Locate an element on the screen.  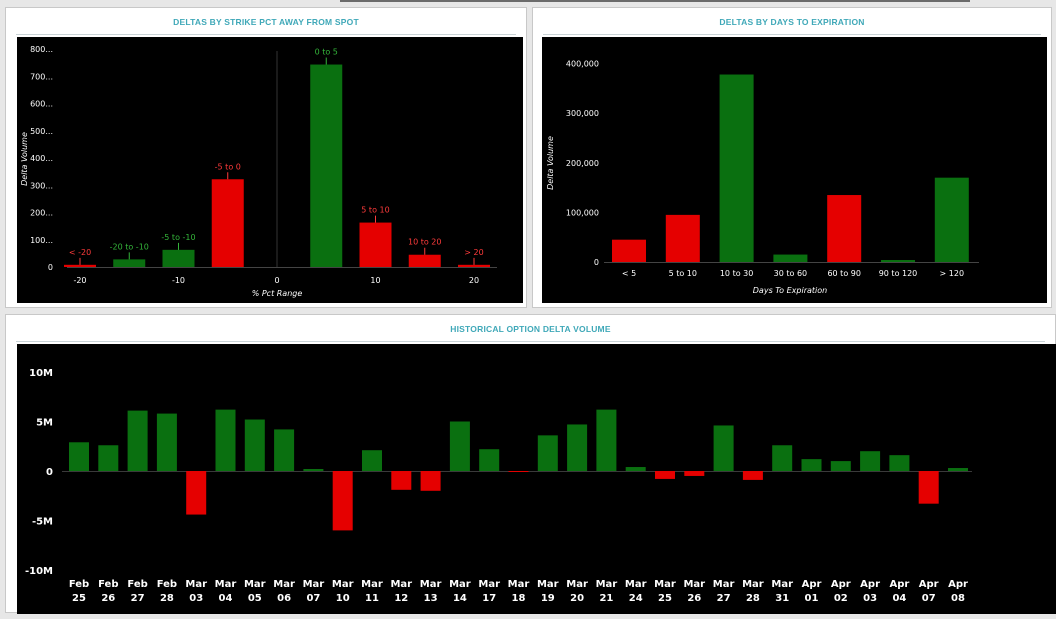
x-tick-label-day: 19 is located at coordinates (548, 598).